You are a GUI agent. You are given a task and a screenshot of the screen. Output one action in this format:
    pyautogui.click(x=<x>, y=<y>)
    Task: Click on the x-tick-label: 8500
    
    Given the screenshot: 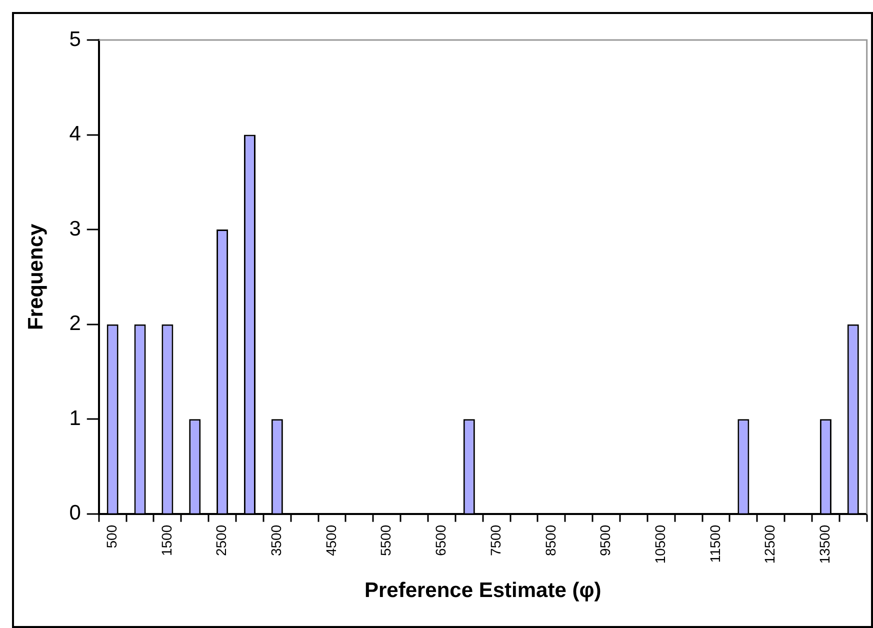 What is the action you would take?
    pyautogui.click(x=550, y=540)
    